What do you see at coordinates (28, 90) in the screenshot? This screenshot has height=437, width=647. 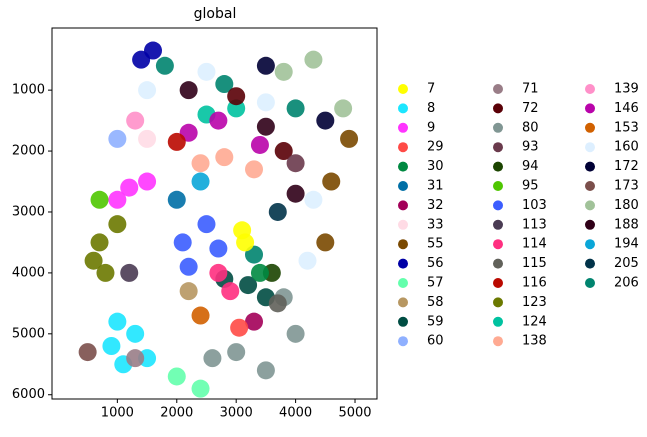 I see `y-tick-label: 1000` at bounding box center [28, 90].